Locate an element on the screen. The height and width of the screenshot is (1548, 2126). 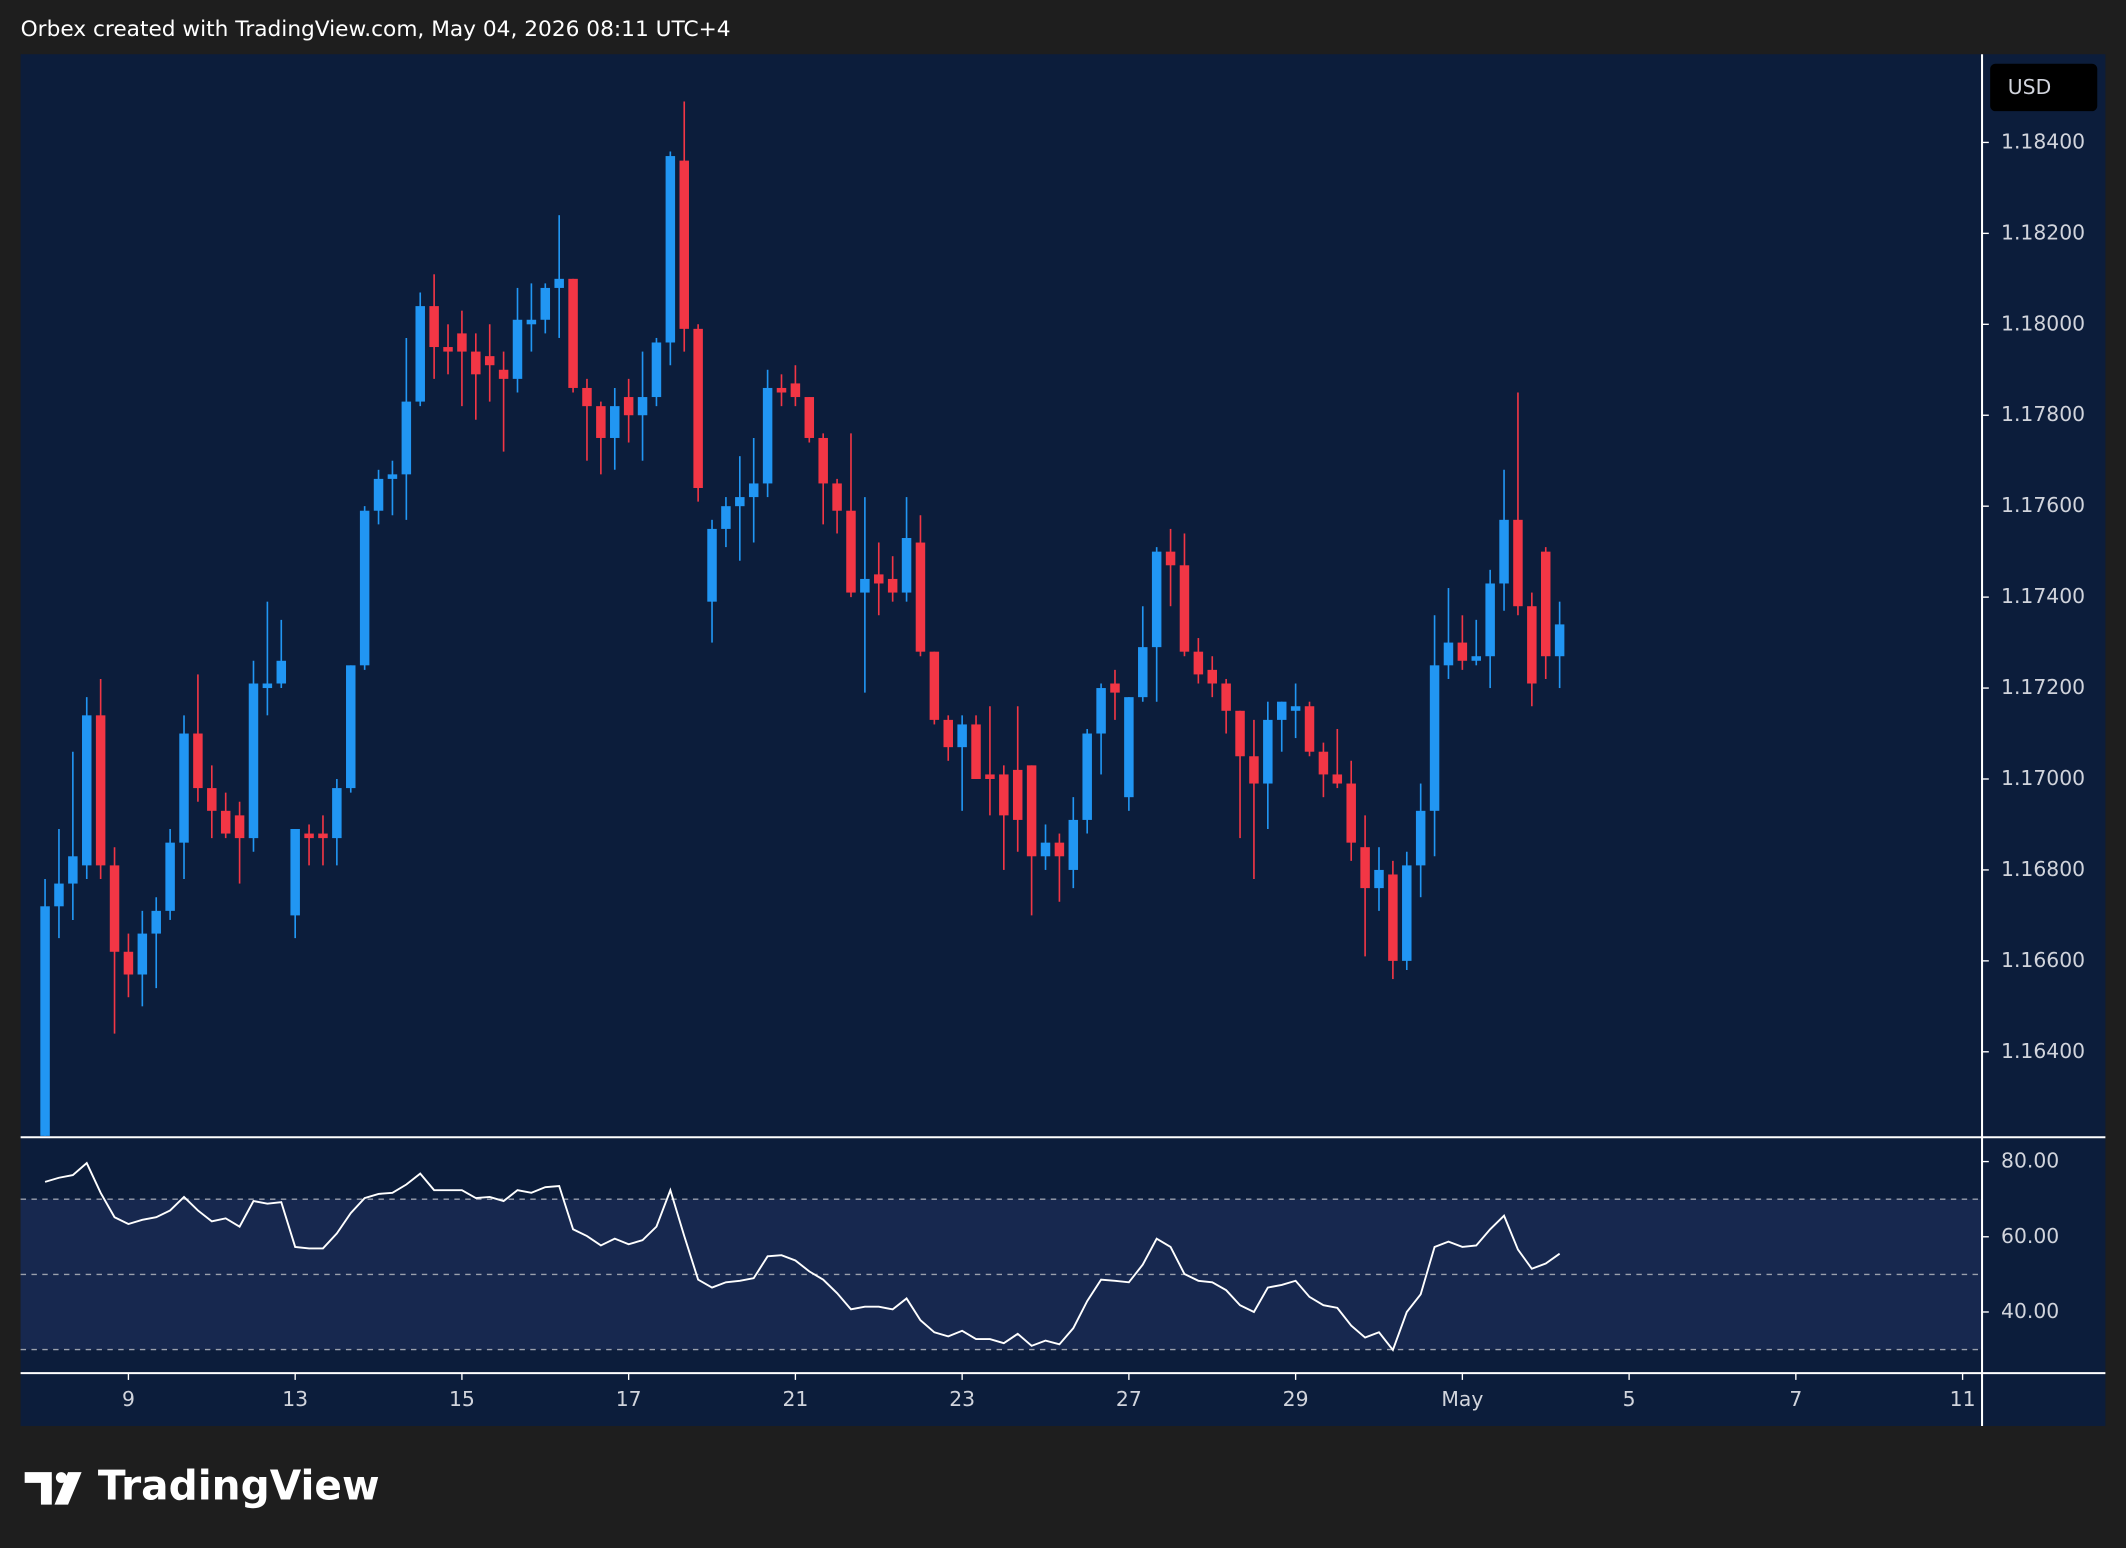
x-tick-label: 7 is located at coordinates (1795, 1399).